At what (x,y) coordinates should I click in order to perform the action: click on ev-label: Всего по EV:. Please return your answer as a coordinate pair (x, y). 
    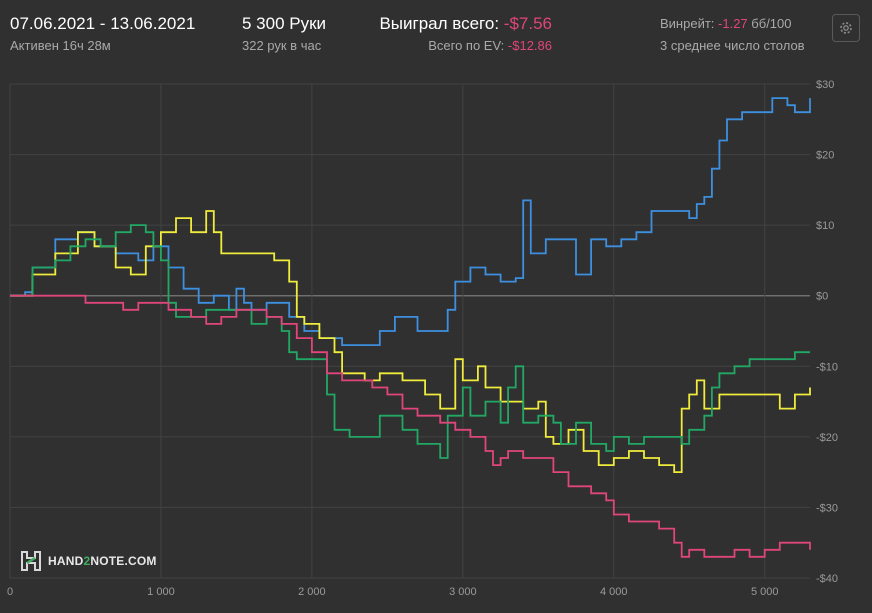
    Looking at the image, I should click on (466, 45).